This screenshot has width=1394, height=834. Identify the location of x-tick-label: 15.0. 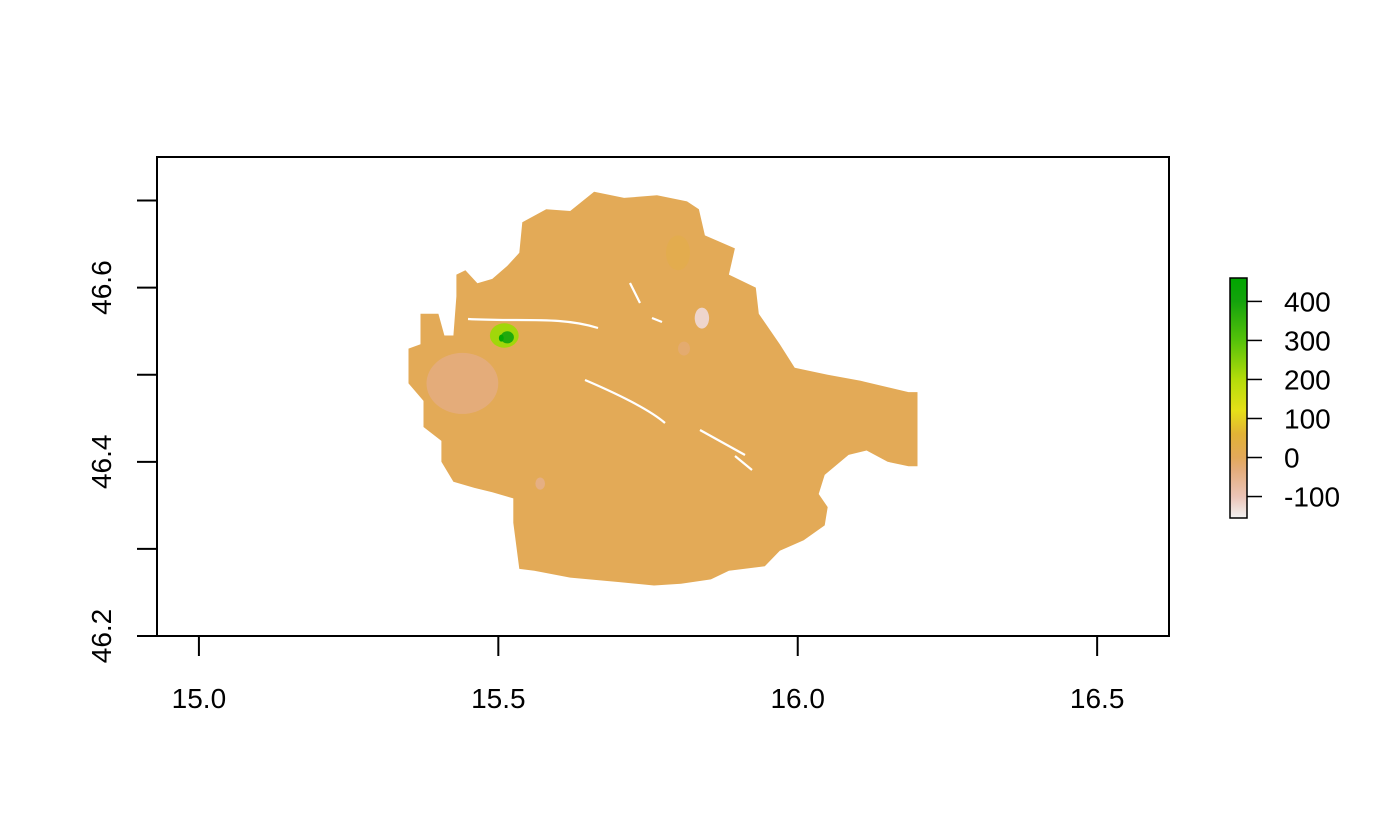
(199, 698).